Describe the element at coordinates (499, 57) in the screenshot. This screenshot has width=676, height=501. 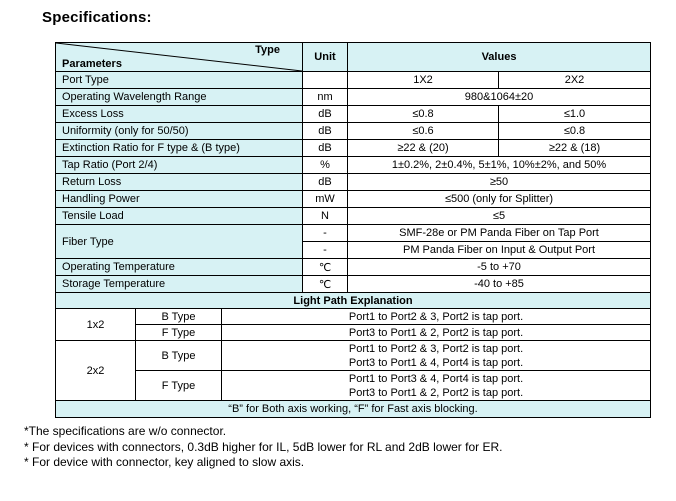
I see `header-values-cell: Values` at that location.